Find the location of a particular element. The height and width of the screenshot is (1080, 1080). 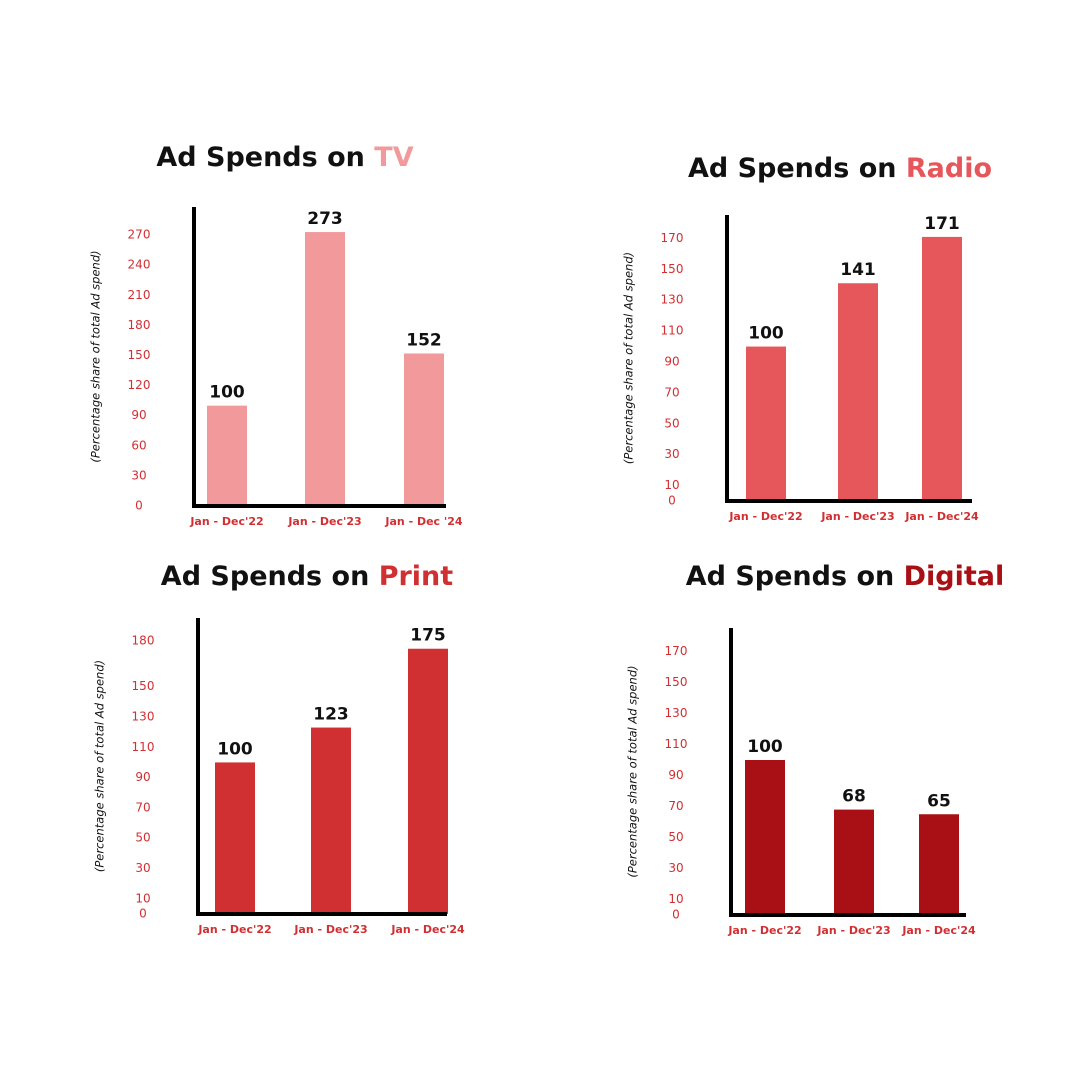

y-tick-label: 240 is located at coordinates (139, 265).